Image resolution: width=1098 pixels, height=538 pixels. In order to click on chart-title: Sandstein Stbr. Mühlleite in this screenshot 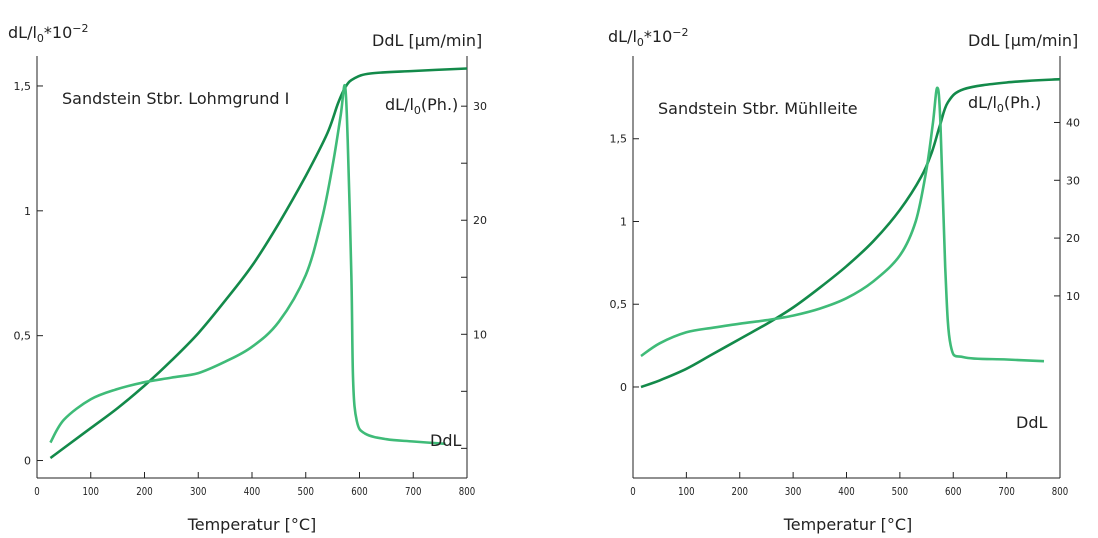, I will do `click(758, 108)`.